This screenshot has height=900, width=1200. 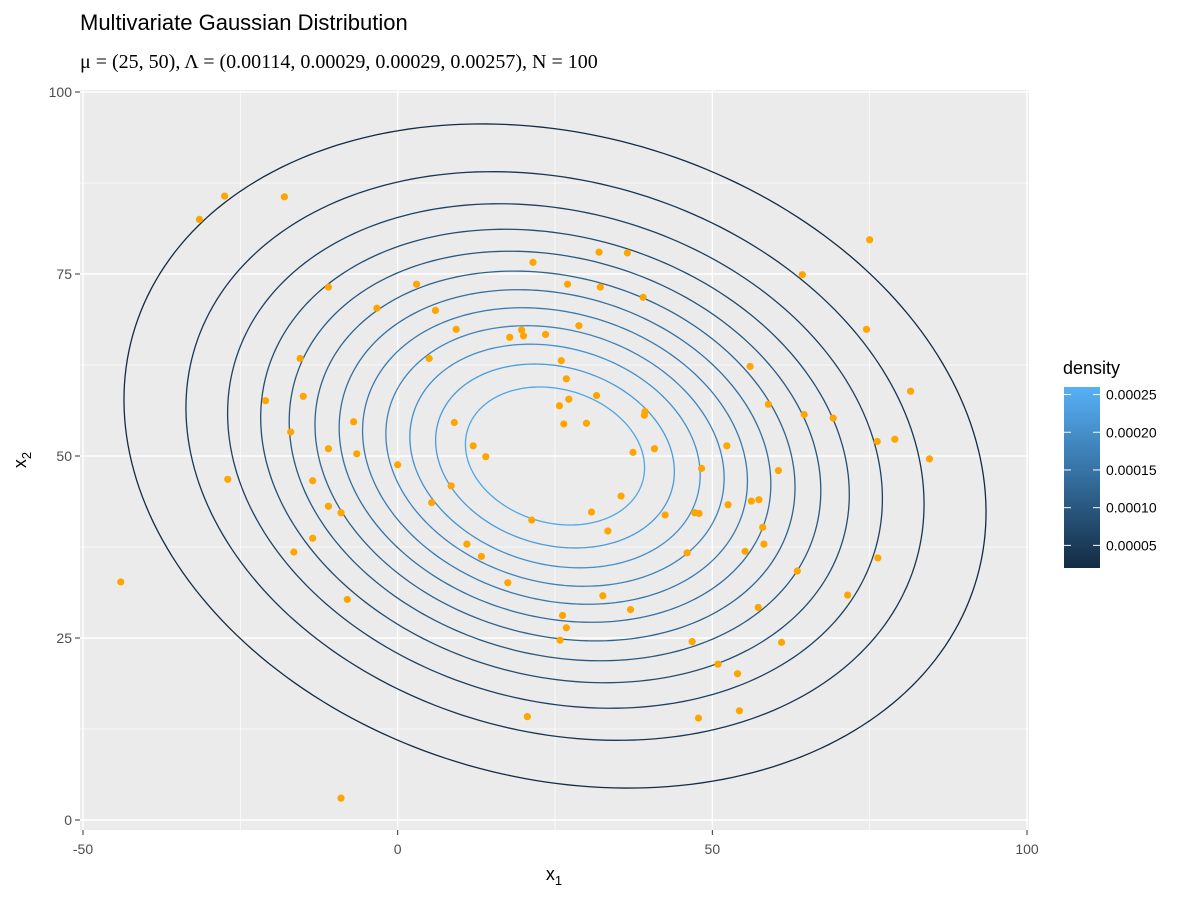 I want to click on y-tick-label: 0, so click(x=68, y=820).